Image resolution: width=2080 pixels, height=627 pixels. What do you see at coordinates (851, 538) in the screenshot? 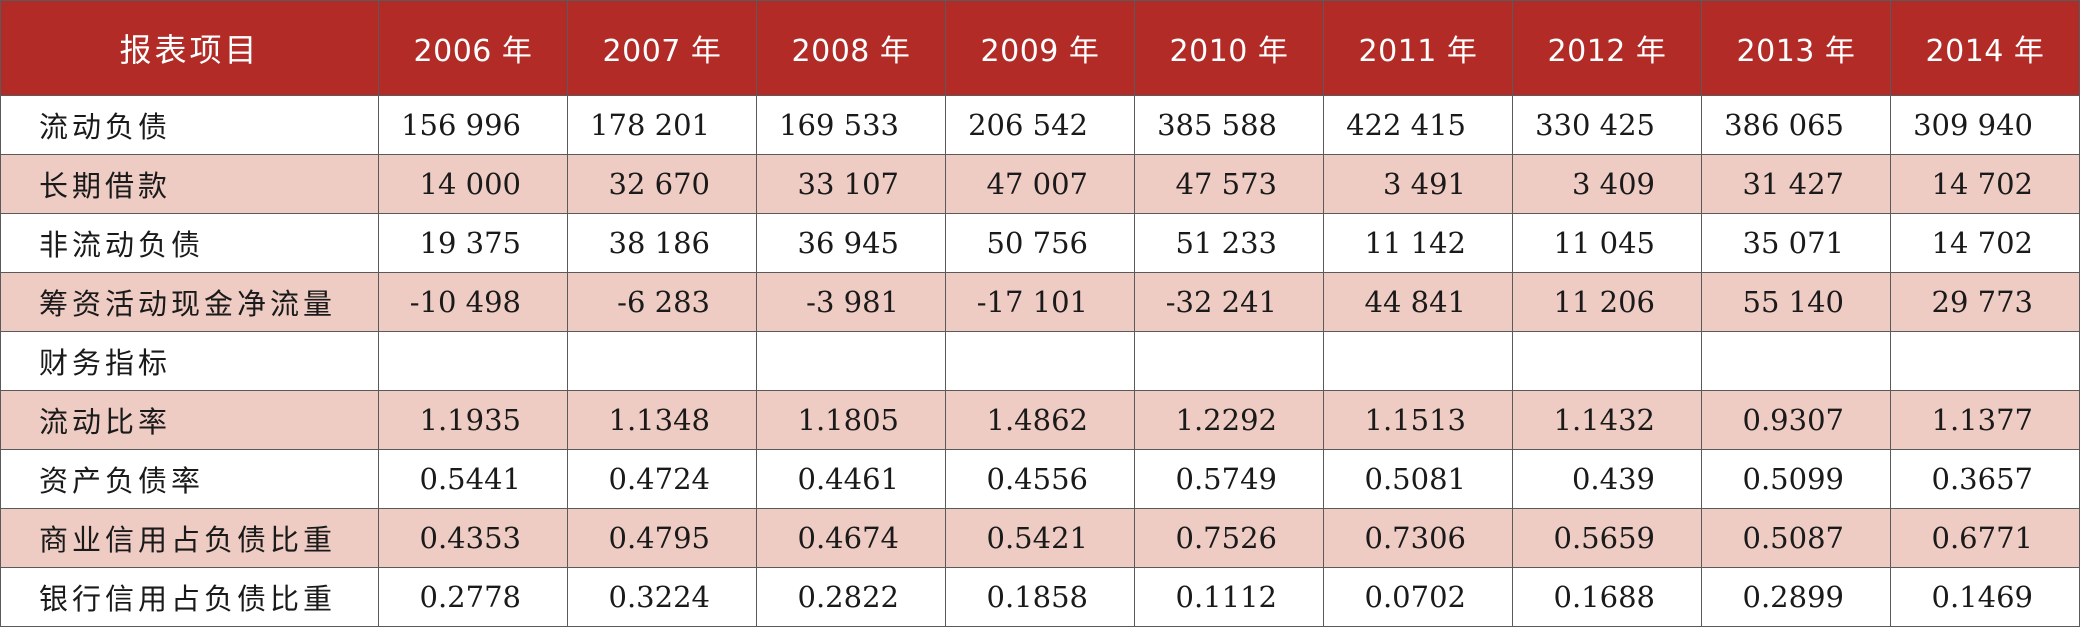
I see `value-cell: 0.4674` at bounding box center [851, 538].